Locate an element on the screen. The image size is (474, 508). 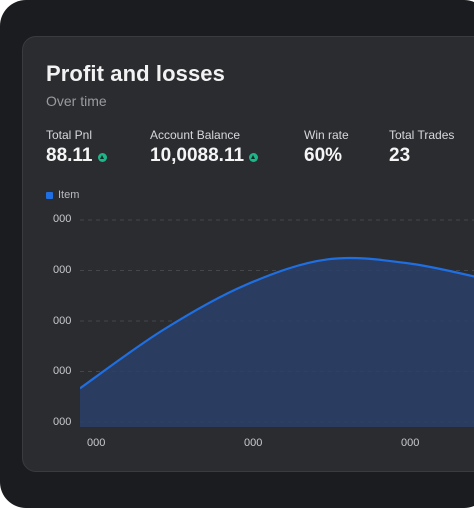
legend-swatch is located at coordinates (49, 195).